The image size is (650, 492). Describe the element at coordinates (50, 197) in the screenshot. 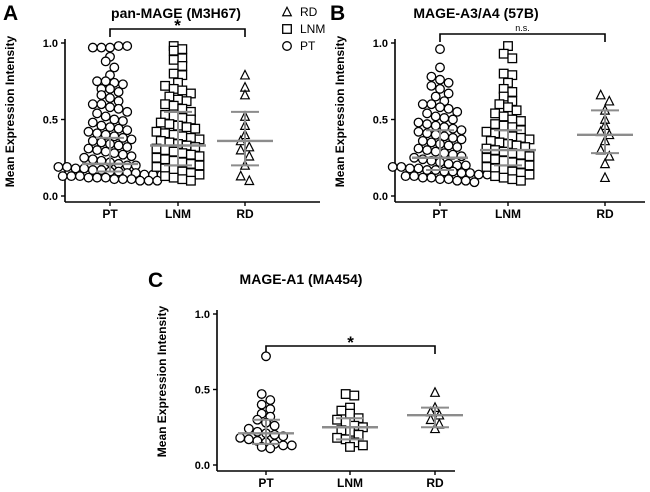

I see `y-tick-label: 0.0` at that location.